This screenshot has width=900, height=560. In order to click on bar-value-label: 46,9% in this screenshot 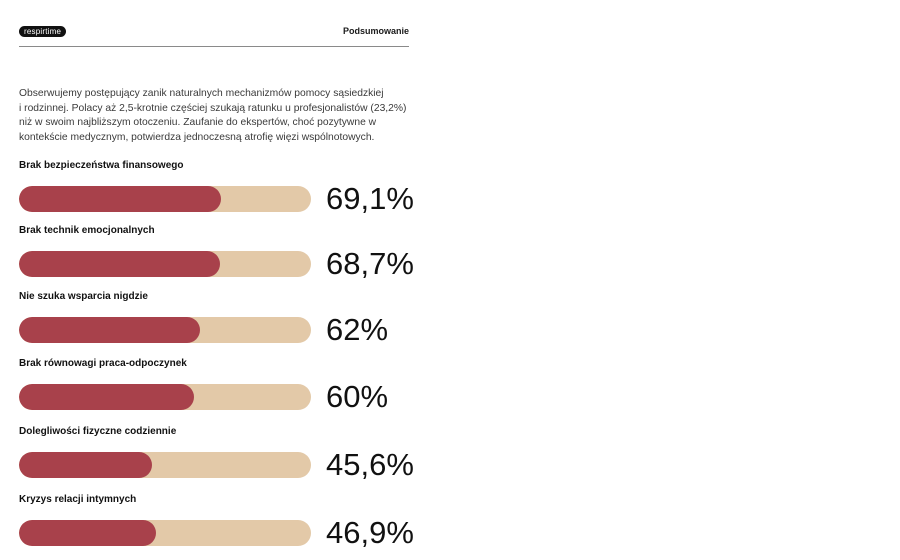, I will do `click(370, 532)`.